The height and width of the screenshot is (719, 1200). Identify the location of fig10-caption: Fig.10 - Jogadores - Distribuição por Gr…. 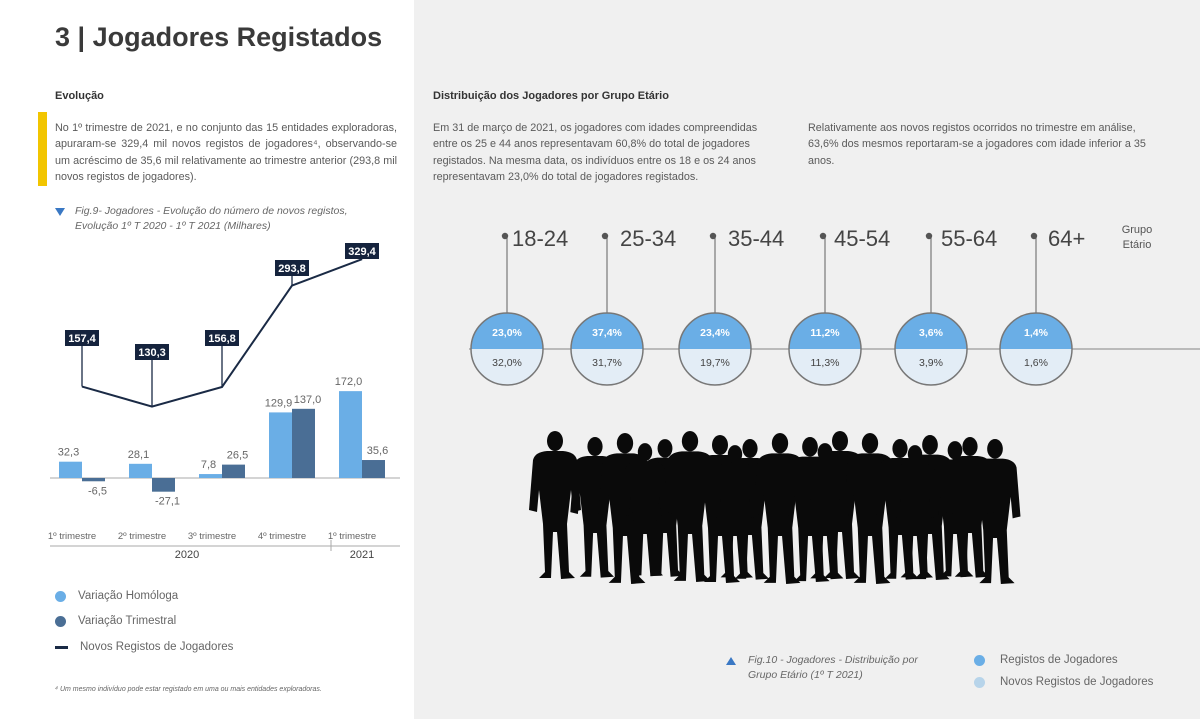
(833, 667).